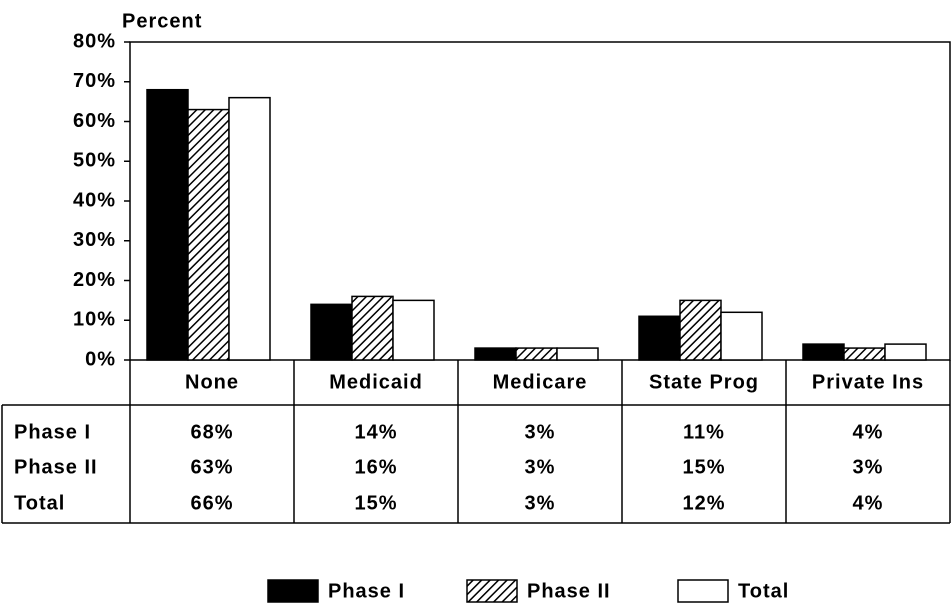 The height and width of the screenshot is (608, 951). I want to click on x-tick-label: Medicare, so click(540, 382).